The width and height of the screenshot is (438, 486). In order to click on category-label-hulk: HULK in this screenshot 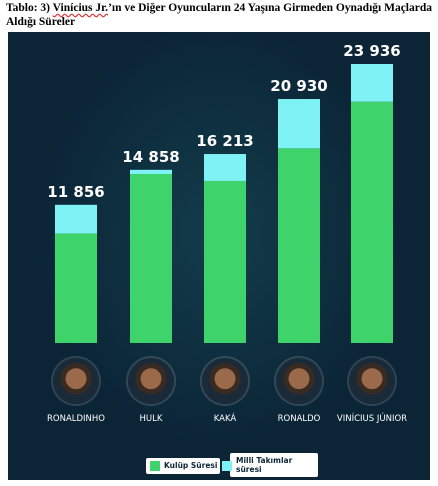, I will do `click(151, 419)`.